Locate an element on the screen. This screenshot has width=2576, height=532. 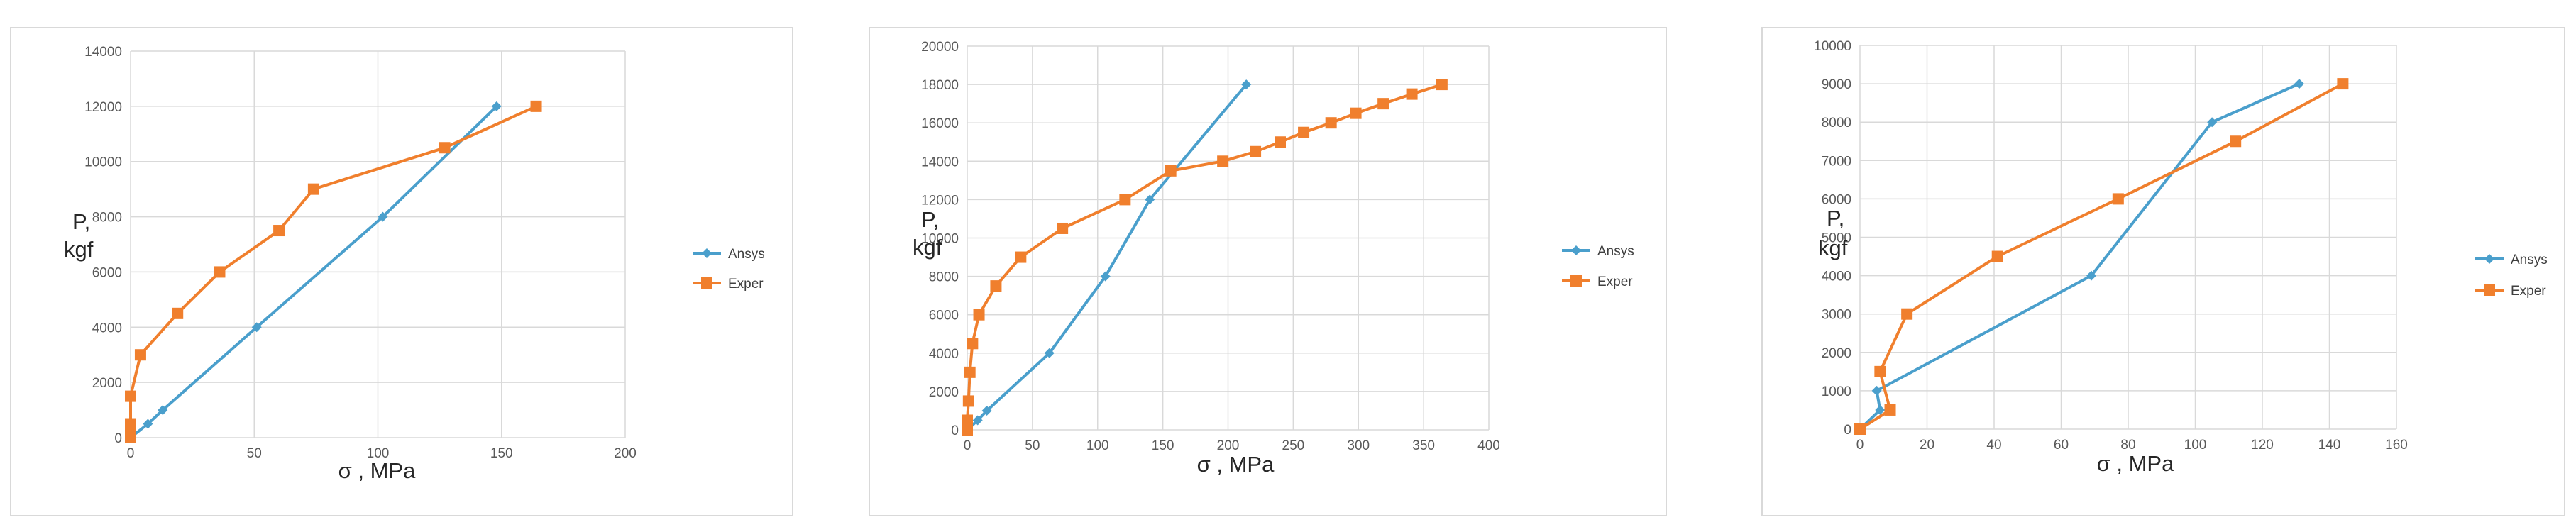
chart-3-ytick-label: 10000 is located at coordinates (1832, 47).